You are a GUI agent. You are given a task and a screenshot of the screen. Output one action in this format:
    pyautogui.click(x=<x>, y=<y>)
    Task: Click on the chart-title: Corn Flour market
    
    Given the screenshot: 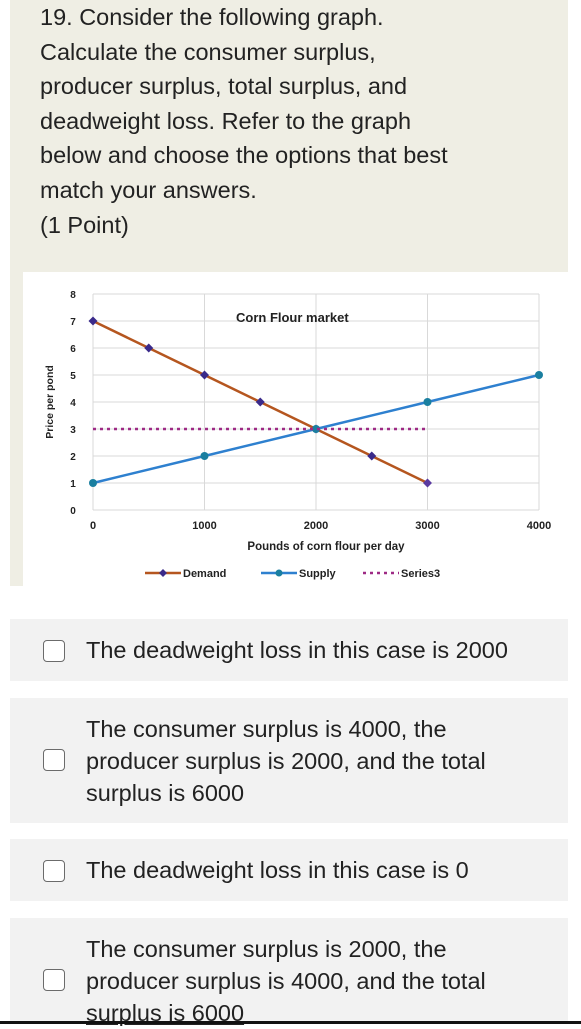 What is the action you would take?
    pyautogui.click(x=292, y=317)
    